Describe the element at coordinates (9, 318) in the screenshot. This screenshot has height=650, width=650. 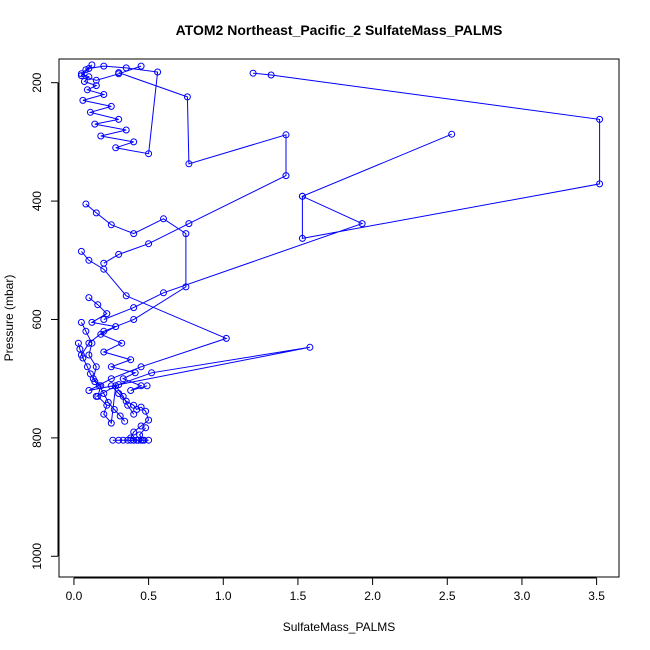
I see `y-axis-label: Pressure (mbar)` at that location.